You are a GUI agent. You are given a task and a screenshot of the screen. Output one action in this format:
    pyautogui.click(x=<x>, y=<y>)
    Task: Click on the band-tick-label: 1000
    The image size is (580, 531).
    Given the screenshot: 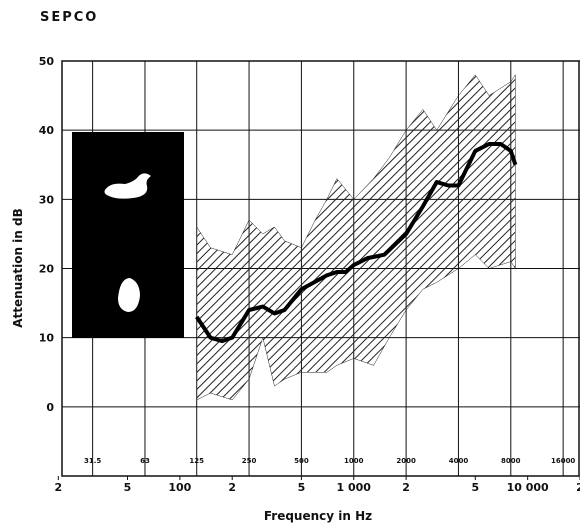 What is the action you would take?
    pyautogui.click(x=354, y=461)
    